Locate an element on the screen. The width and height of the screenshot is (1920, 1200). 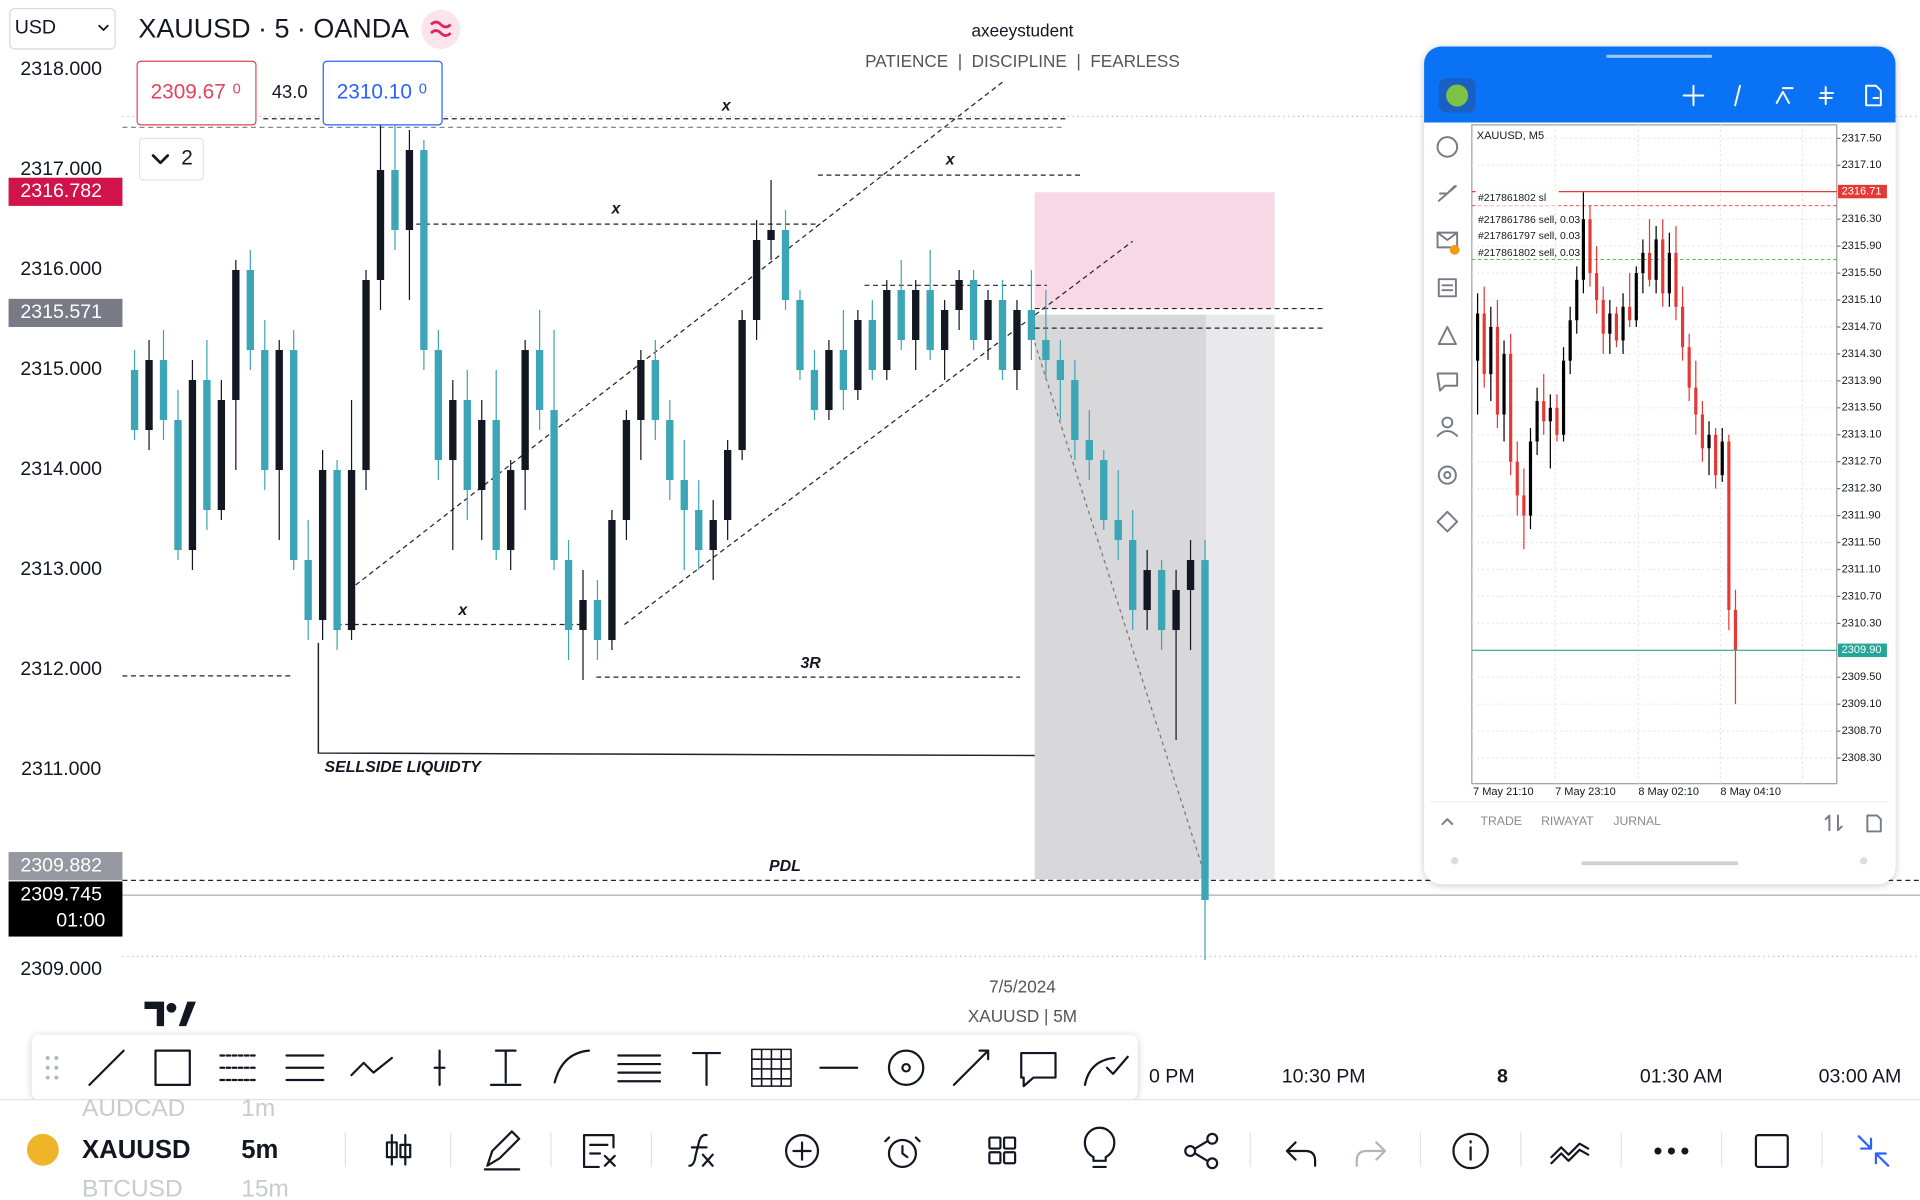
sell-button: 0 is located at coordinates (237, 89).